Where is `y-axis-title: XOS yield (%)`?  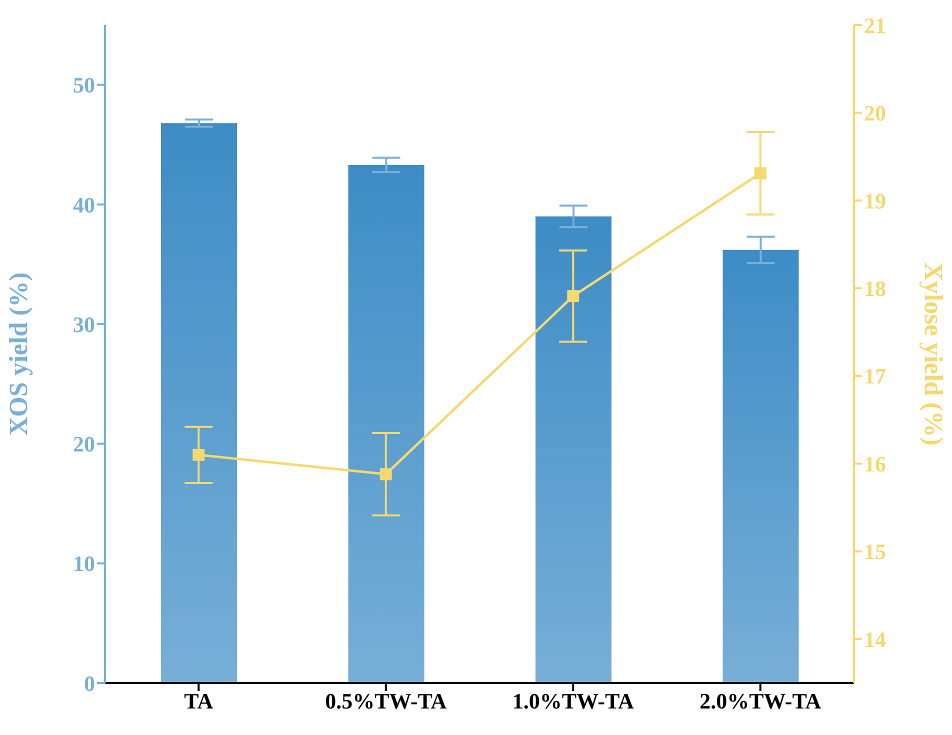 y-axis-title: XOS yield (%) is located at coordinates (19, 354).